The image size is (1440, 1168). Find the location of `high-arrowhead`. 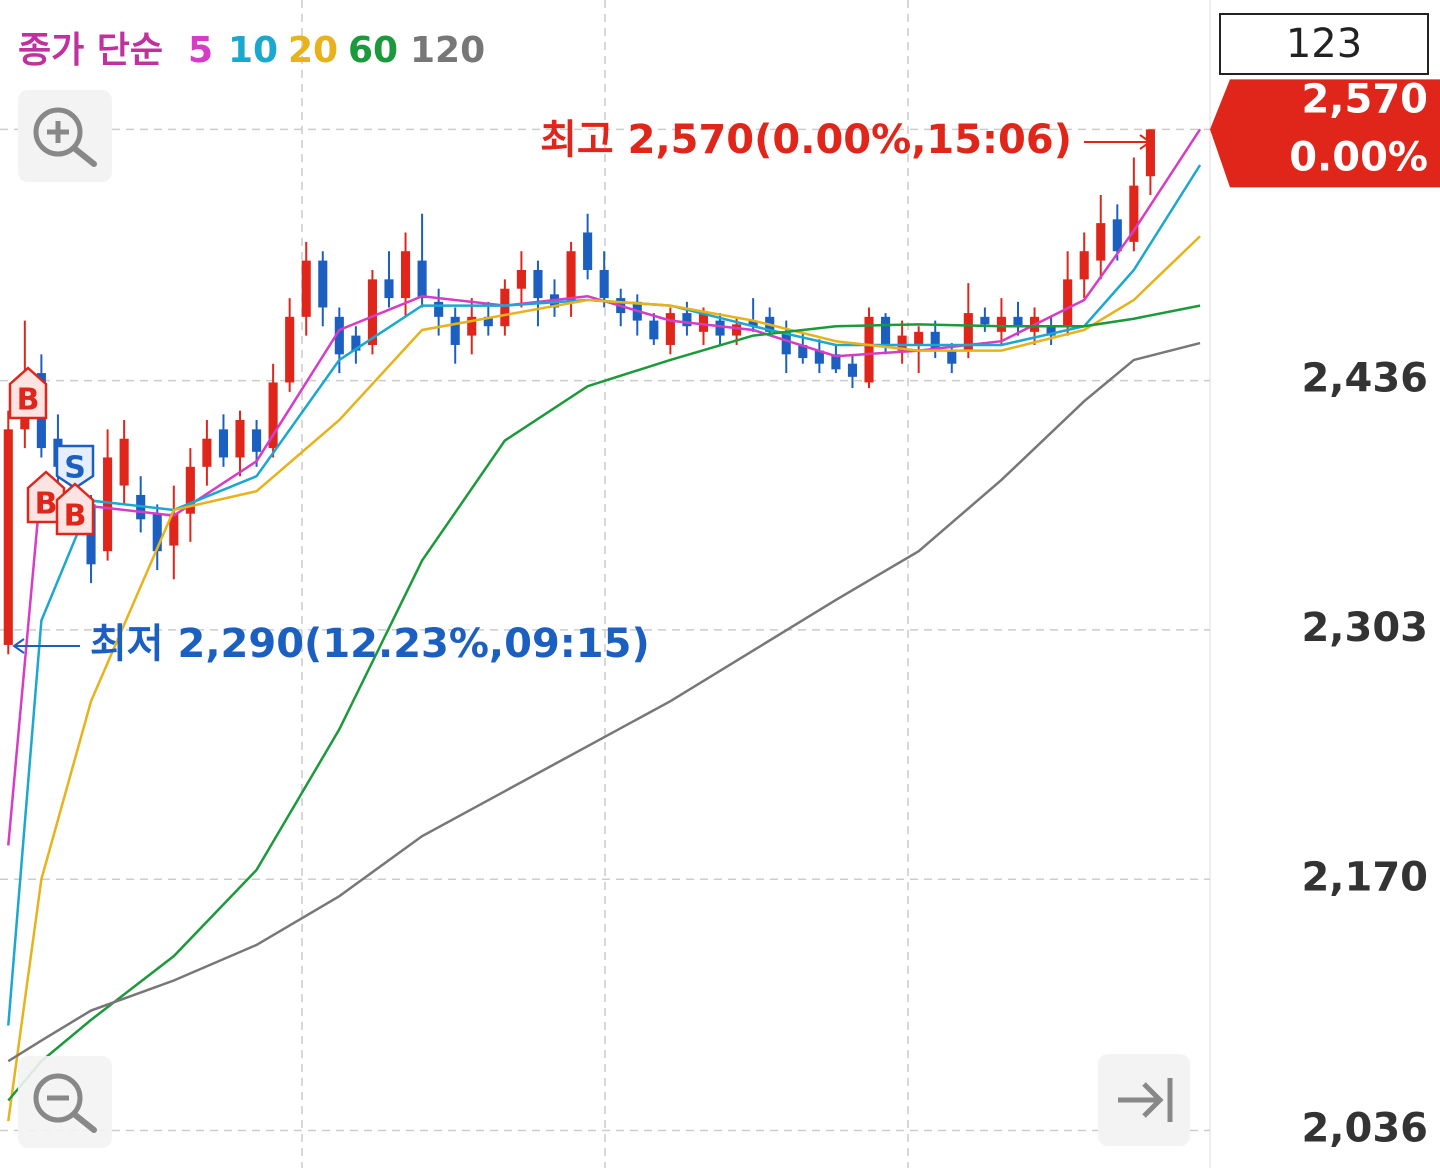

high-arrowhead is located at coordinates (1145, 142).